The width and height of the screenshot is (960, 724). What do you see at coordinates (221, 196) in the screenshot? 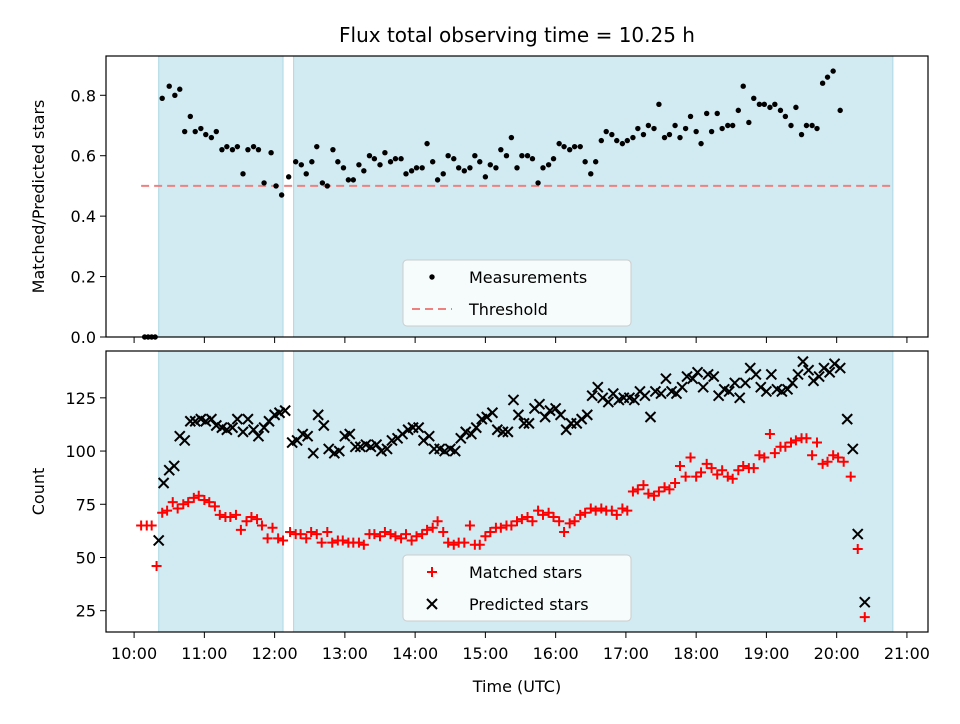
I see `top-shaded-interval` at bounding box center [221, 196].